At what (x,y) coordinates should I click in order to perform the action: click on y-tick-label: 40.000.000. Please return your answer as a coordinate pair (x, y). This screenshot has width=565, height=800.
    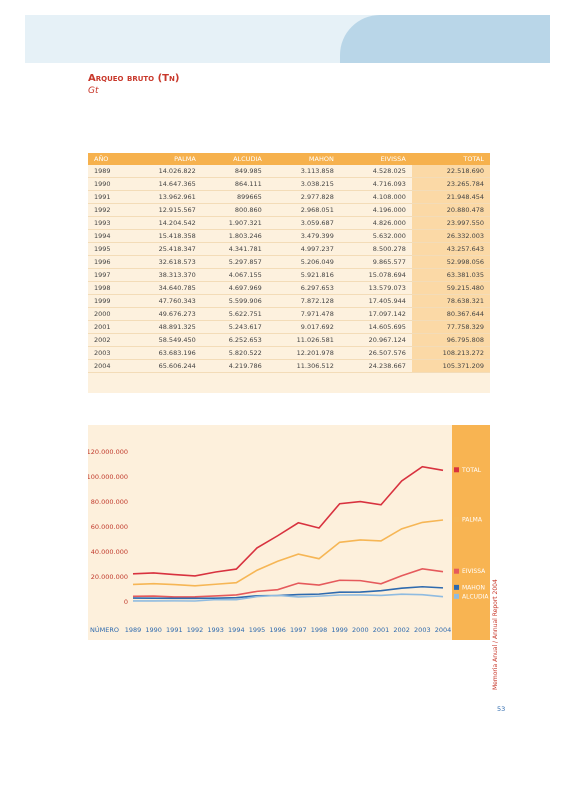
    Looking at the image, I should click on (109, 552).